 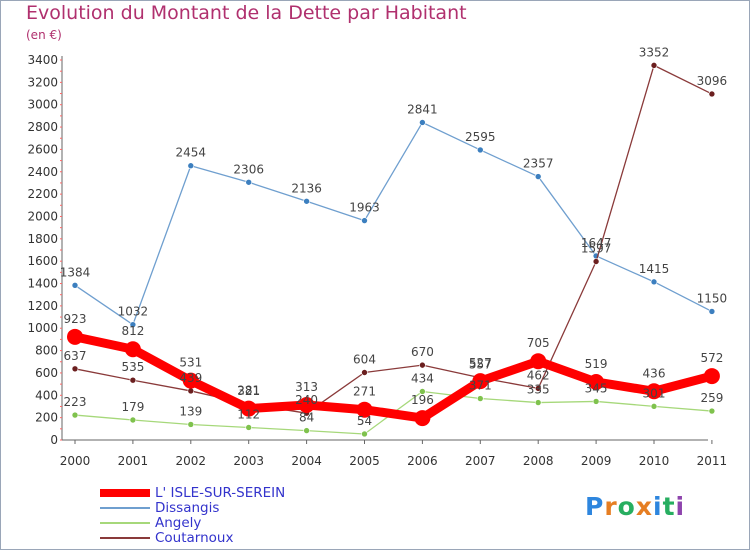 I want to click on data-label-coutarnoux: 240, so click(x=306, y=400).